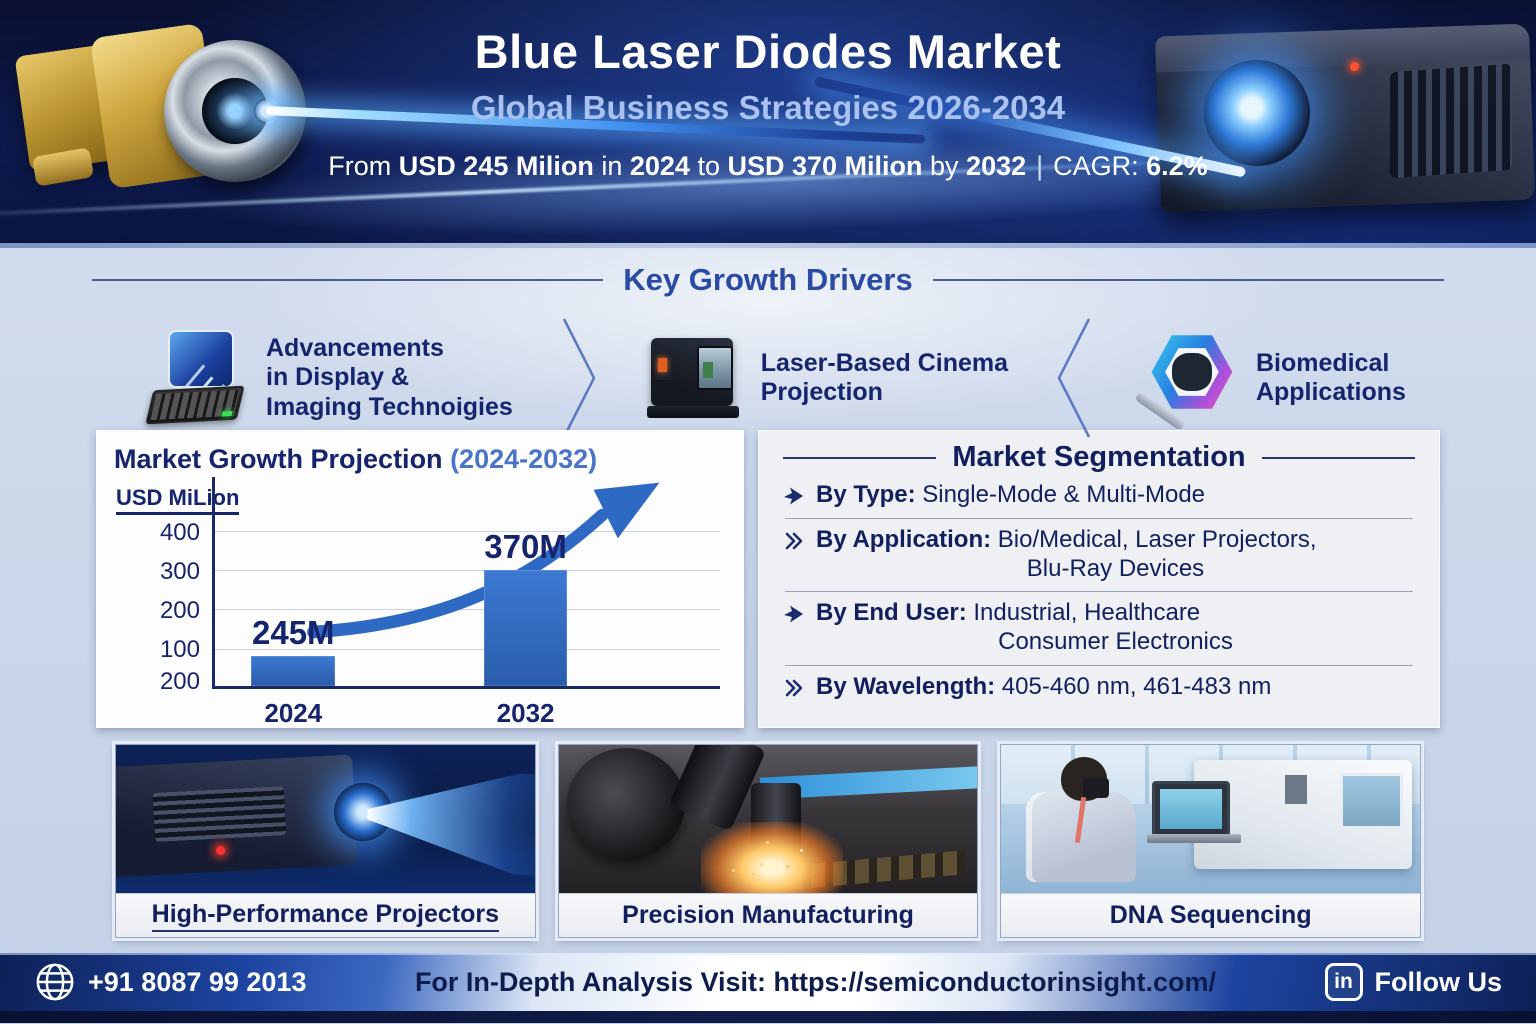 This screenshot has width=1536, height=1024. Describe the element at coordinates (884, 377) in the screenshot. I see `driver-label: Laser-Based Cinema Projection` at that location.